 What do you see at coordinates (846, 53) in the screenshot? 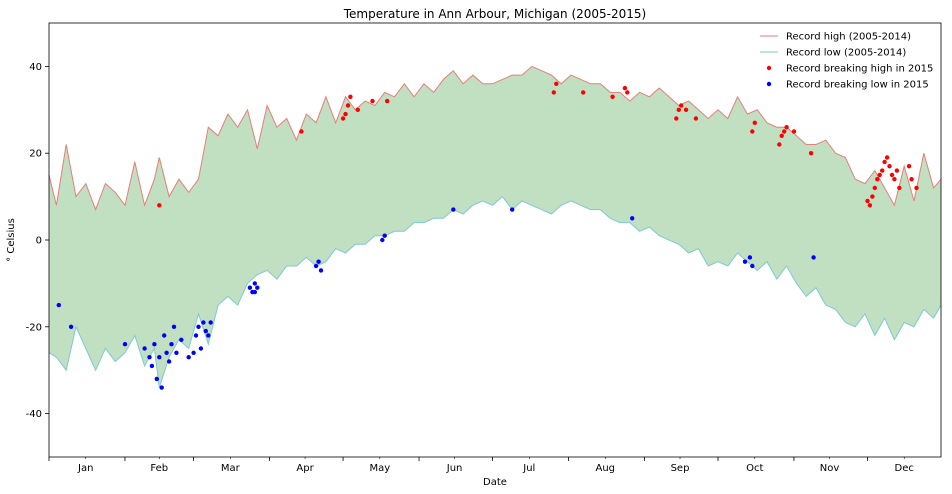
I see `legend-label-record-low: Record low (2005-2014)` at bounding box center [846, 53].